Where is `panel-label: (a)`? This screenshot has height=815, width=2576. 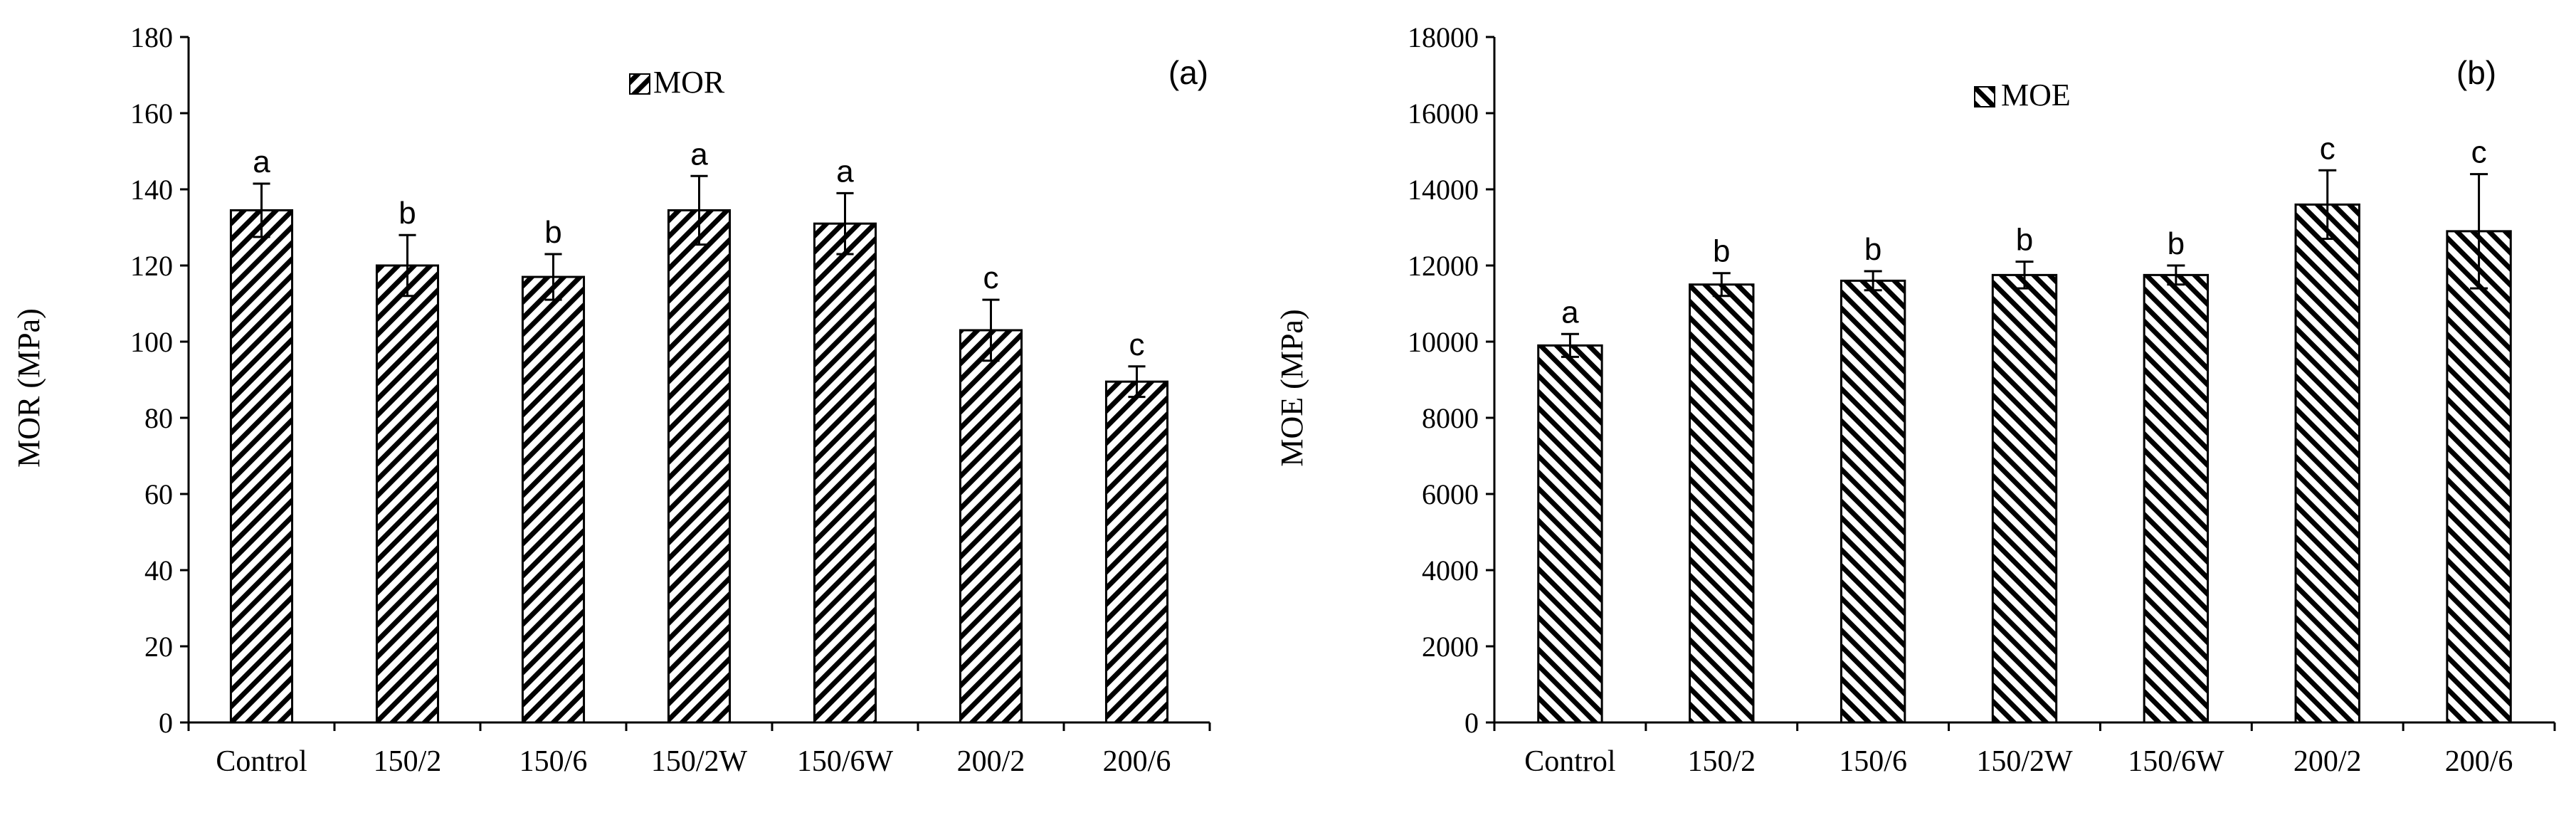
panel-label: (a) is located at coordinates (1188, 72).